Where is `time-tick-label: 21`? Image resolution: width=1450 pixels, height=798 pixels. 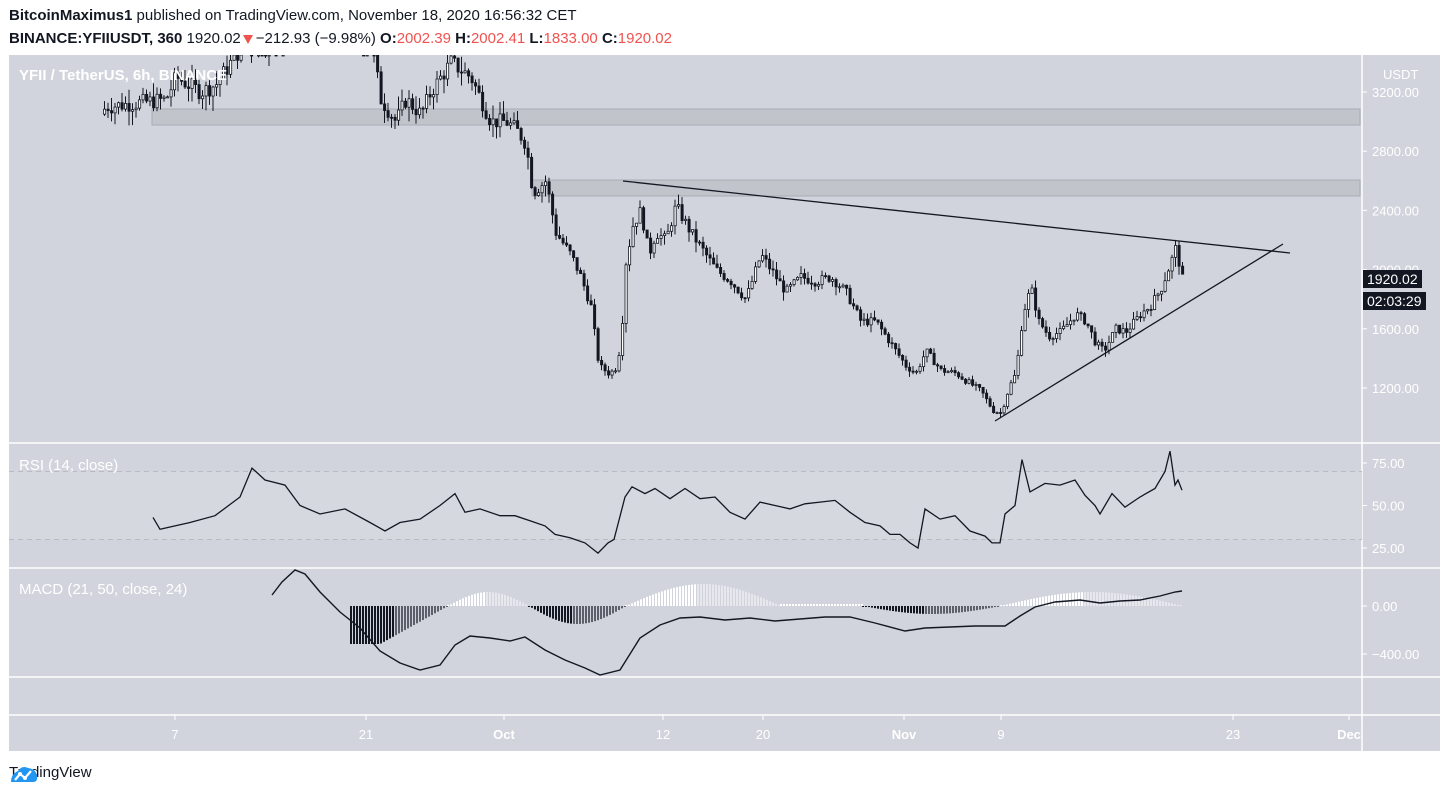 time-tick-label: 21 is located at coordinates (366, 734).